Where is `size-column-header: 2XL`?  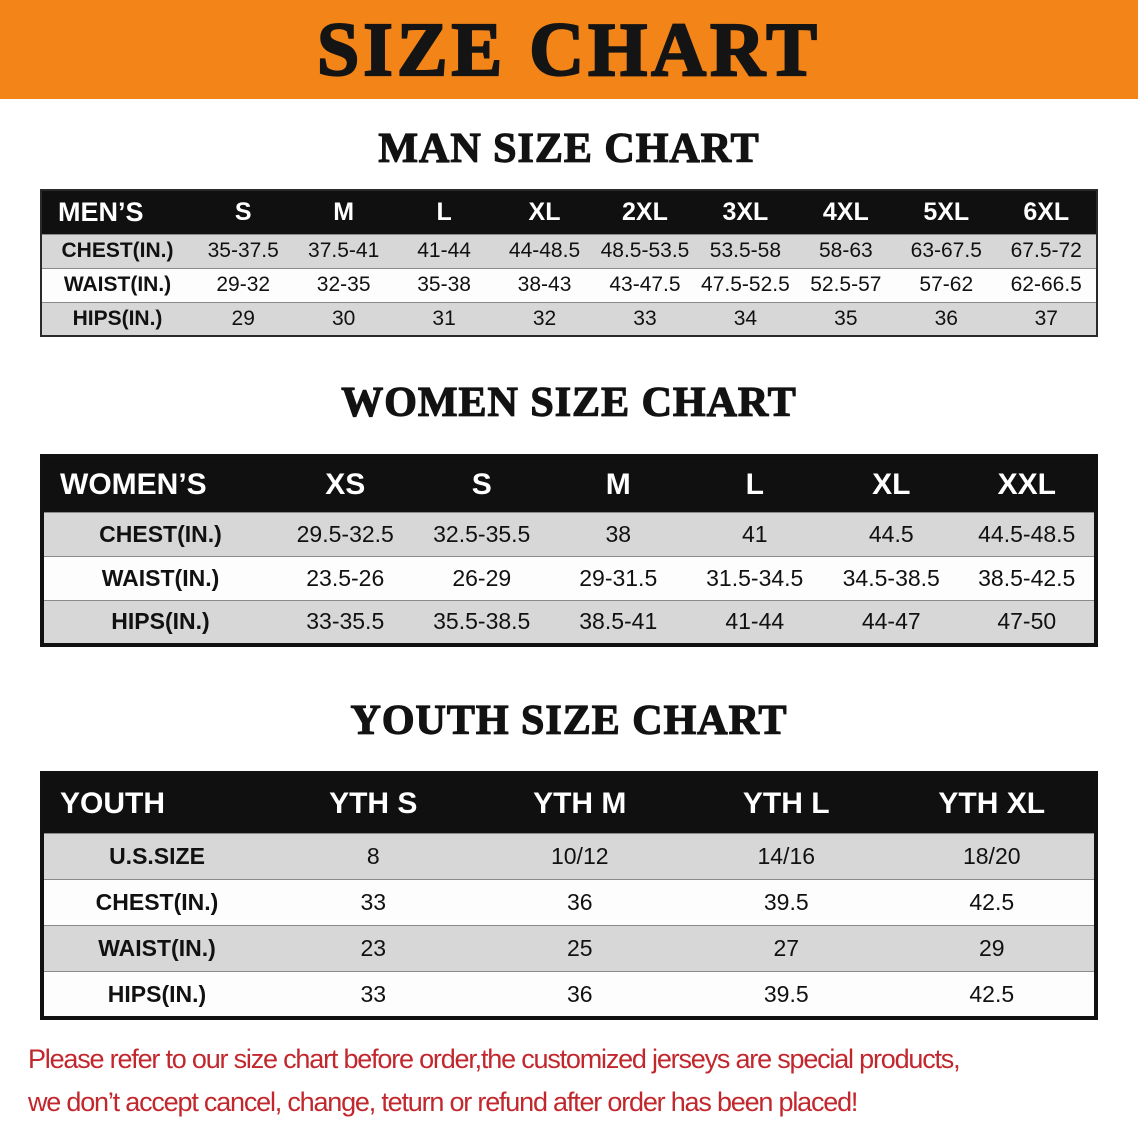
size-column-header: 2XL is located at coordinates (645, 212).